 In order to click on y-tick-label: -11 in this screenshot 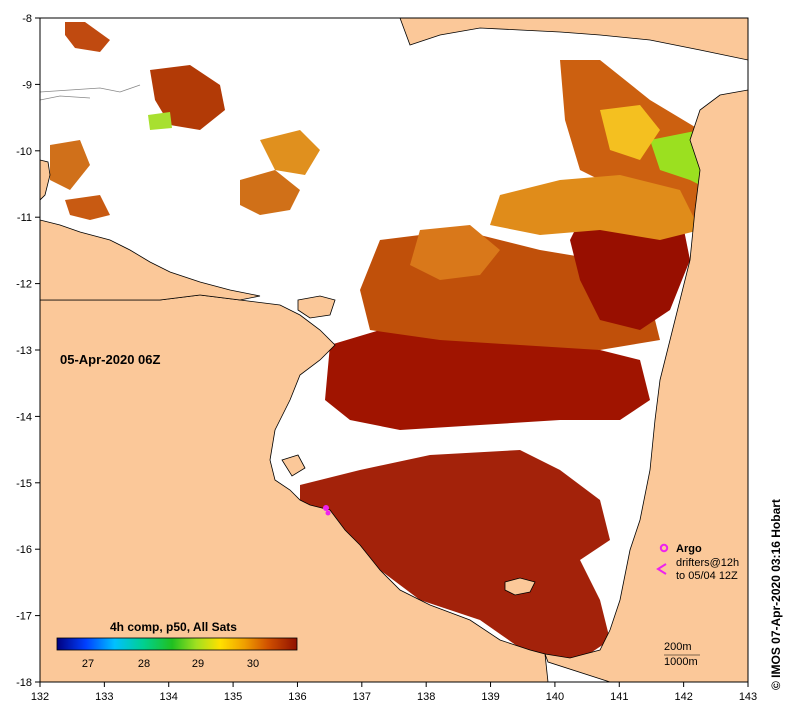, I will do `click(24, 218)`.